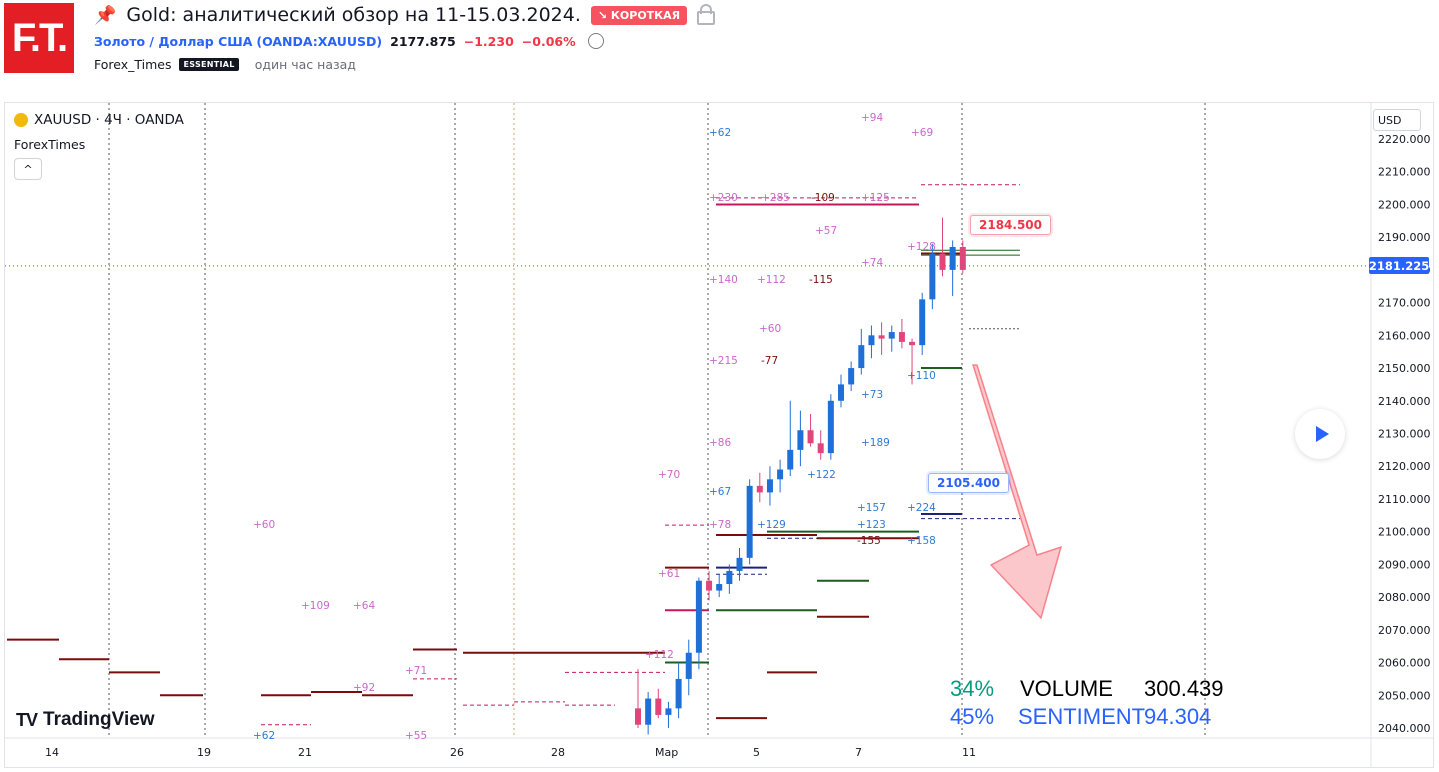 This screenshot has width=1439, height=772. Describe the element at coordinates (1404, 466) in the screenshot. I see `y-tick-label: 2120.000` at that location.